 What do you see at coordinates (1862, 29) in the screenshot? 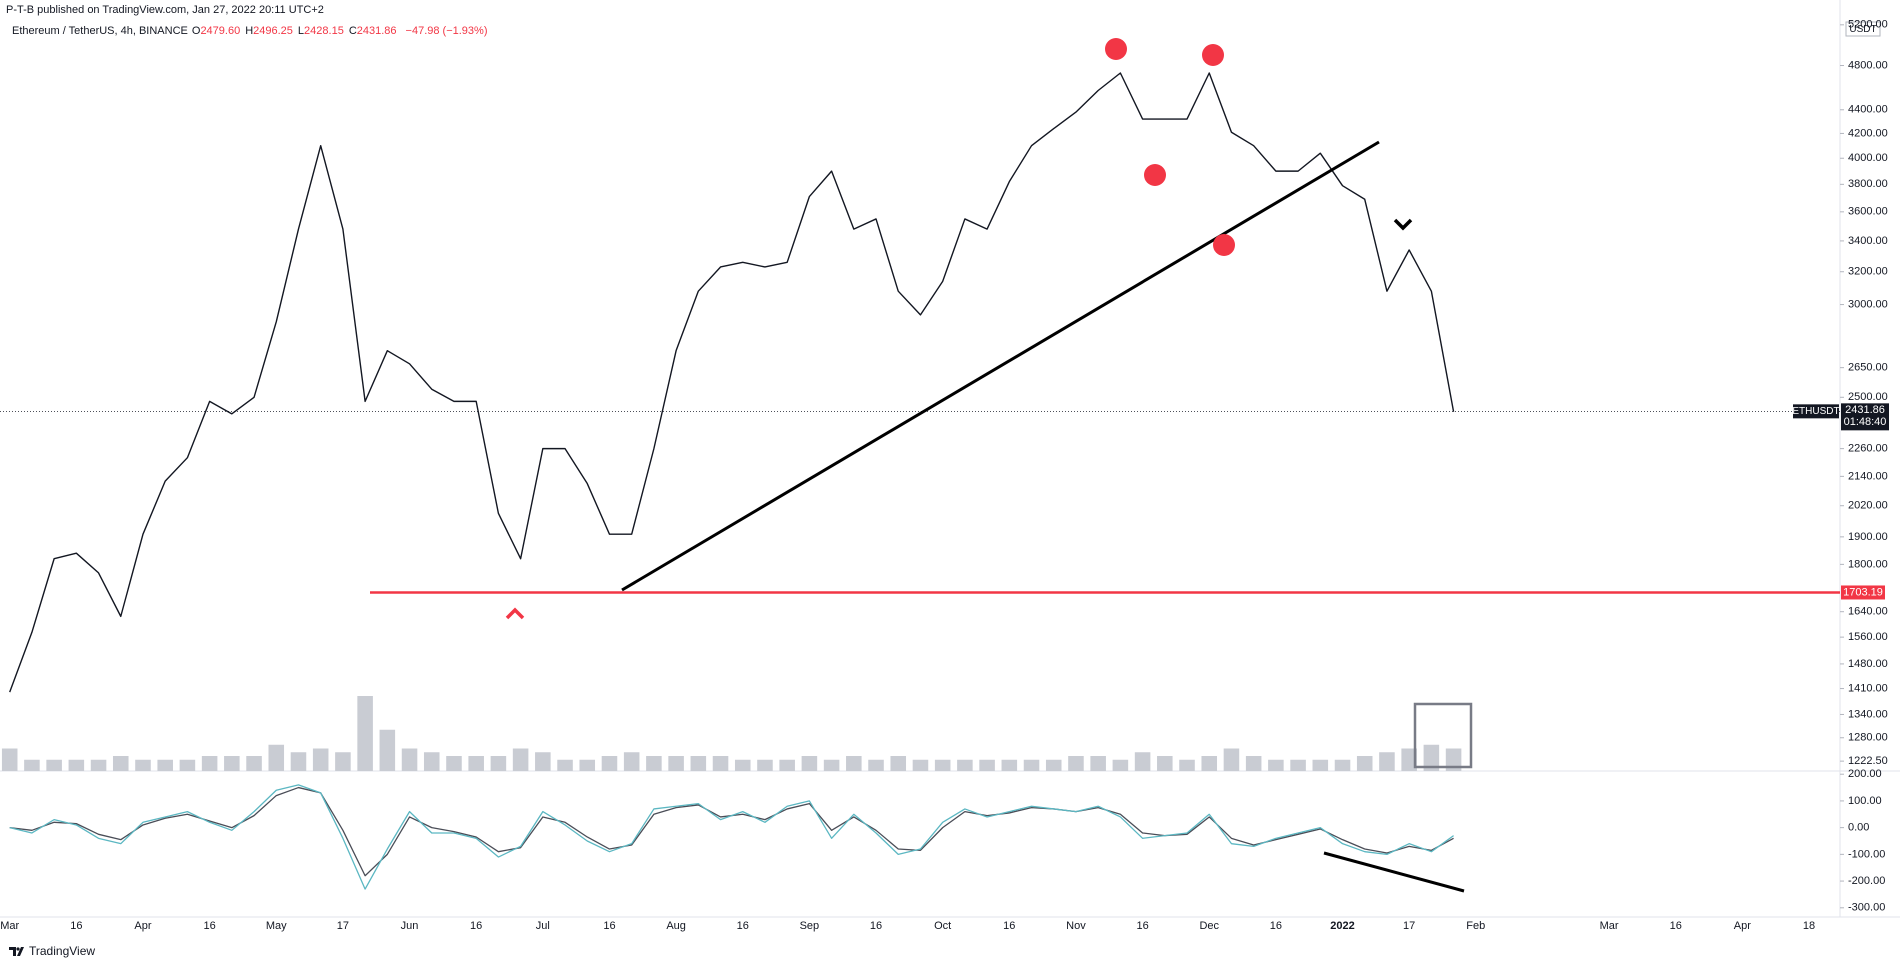
I see `currency-label: USDT` at bounding box center [1862, 29].